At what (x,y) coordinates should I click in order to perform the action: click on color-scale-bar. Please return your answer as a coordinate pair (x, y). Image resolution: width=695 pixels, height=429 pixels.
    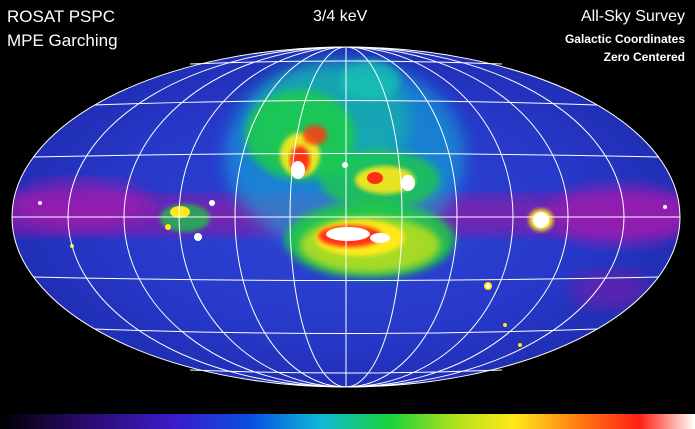
    Looking at the image, I should click on (347, 421).